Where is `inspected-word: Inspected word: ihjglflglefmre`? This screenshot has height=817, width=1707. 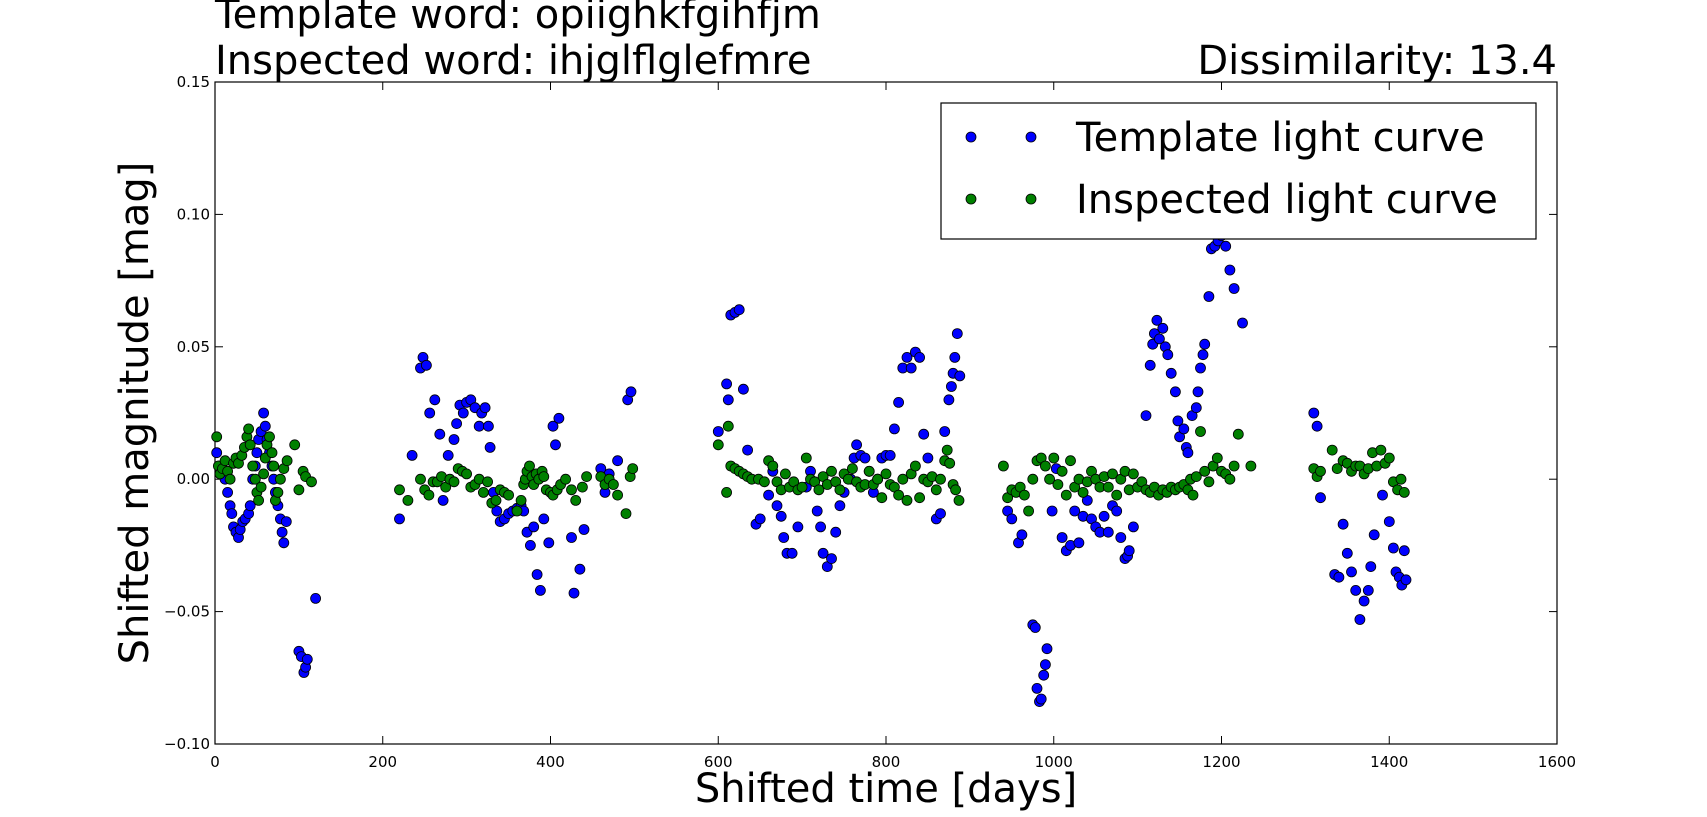
inspected-word: Inspected word: ihjglflglefmre is located at coordinates (513, 61).